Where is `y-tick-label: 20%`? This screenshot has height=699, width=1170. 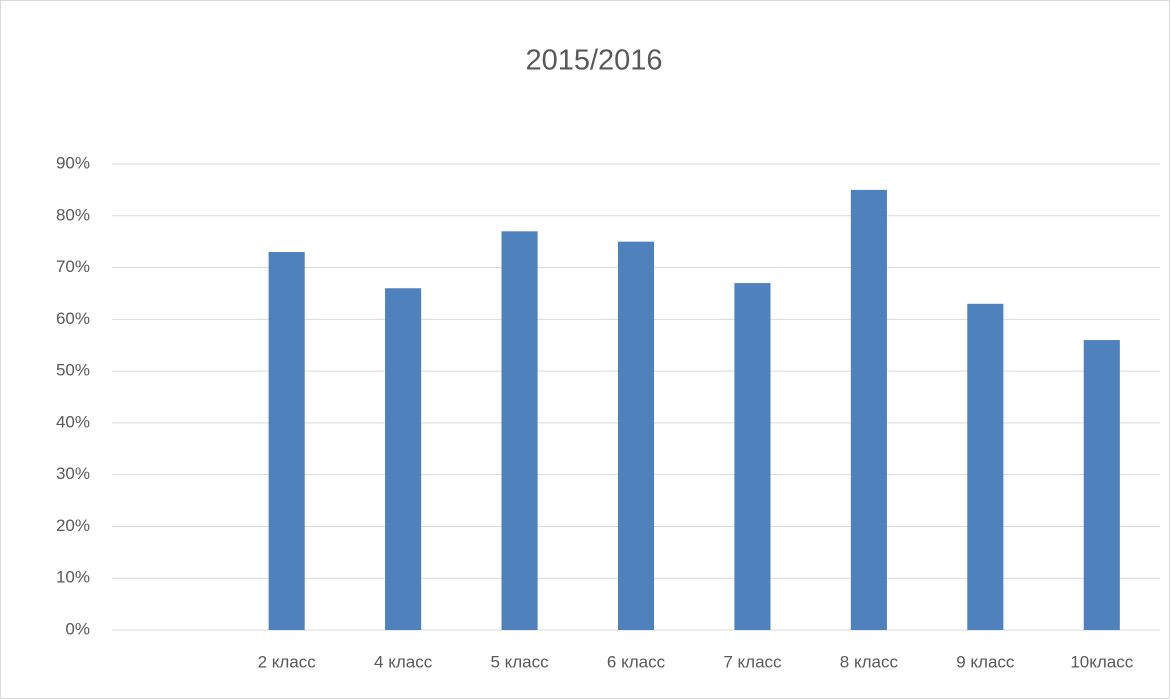 y-tick-label: 20% is located at coordinates (73, 525).